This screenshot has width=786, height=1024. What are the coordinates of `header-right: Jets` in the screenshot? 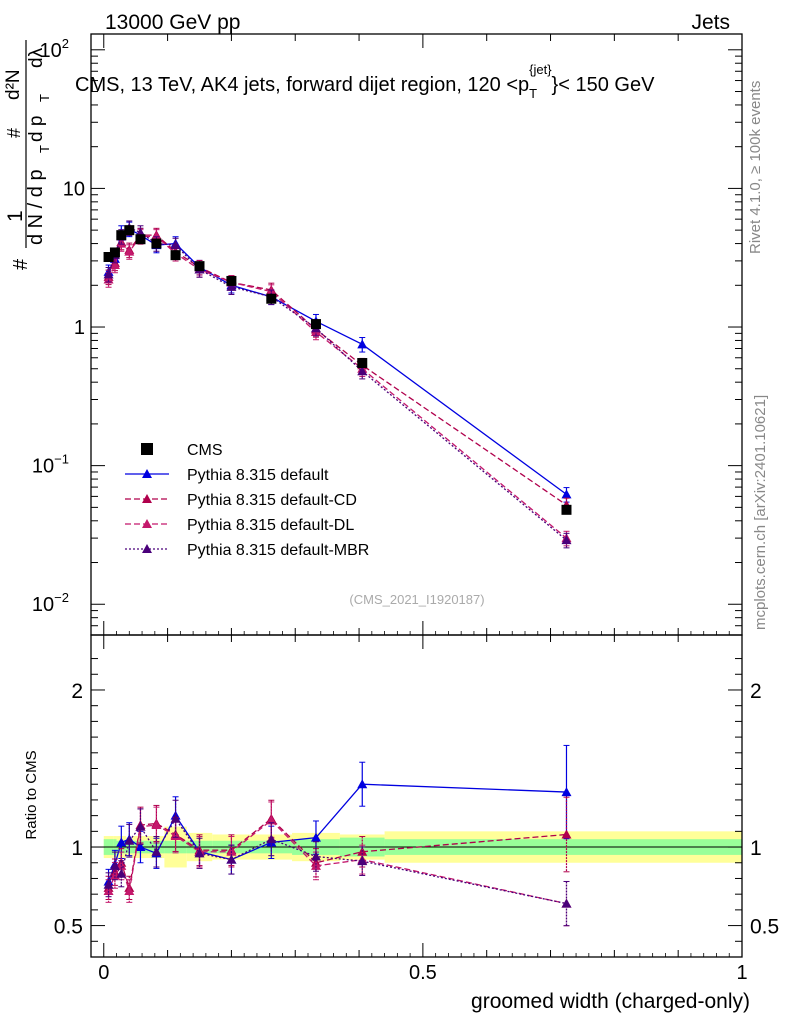 It's located at (710, 22).